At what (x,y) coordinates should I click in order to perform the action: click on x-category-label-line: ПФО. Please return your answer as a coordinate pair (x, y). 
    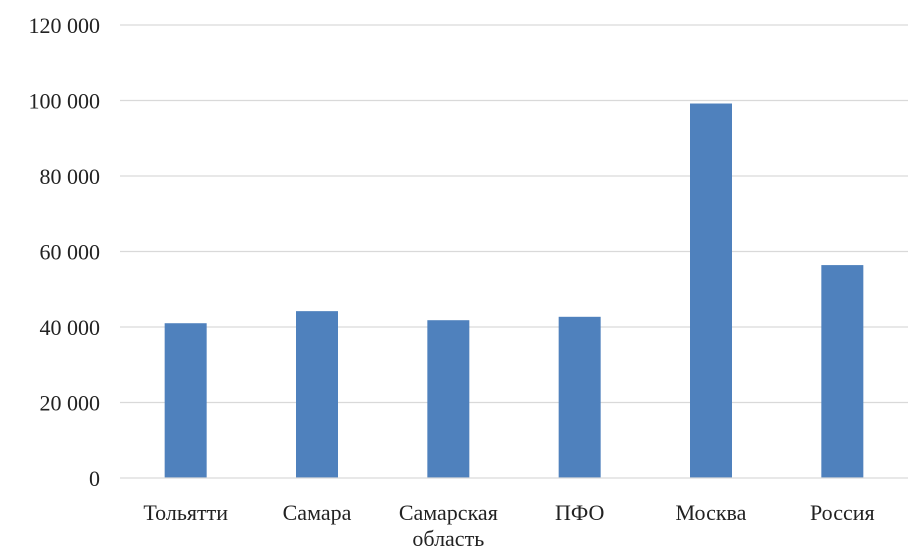
    Looking at the image, I should click on (579, 512).